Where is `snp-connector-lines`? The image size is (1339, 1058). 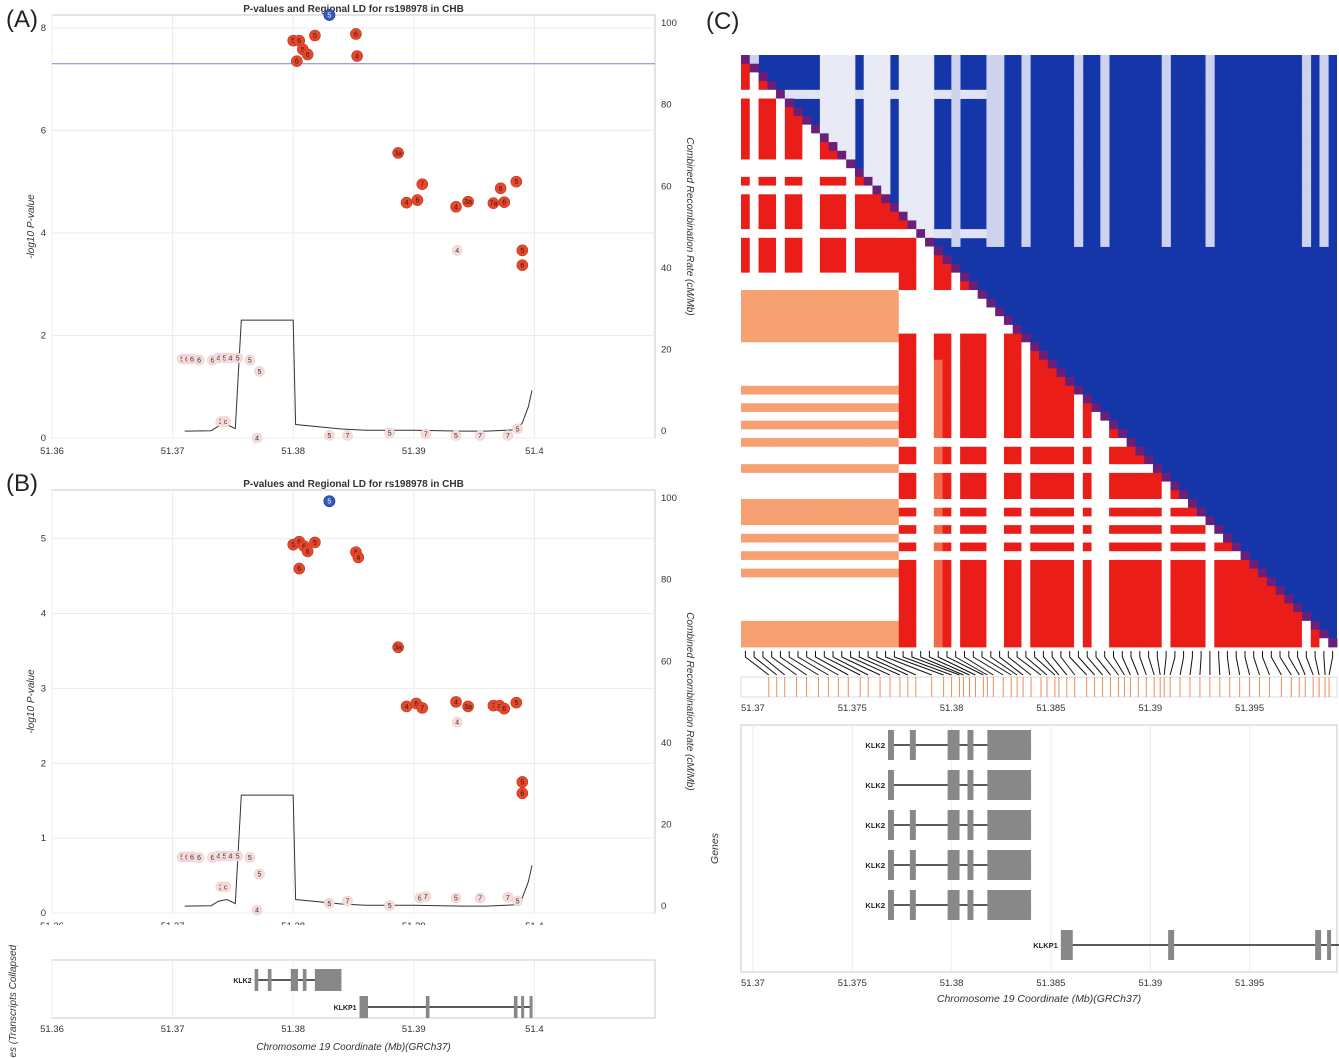 snp-connector-lines is located at coordinates (1039, 663).